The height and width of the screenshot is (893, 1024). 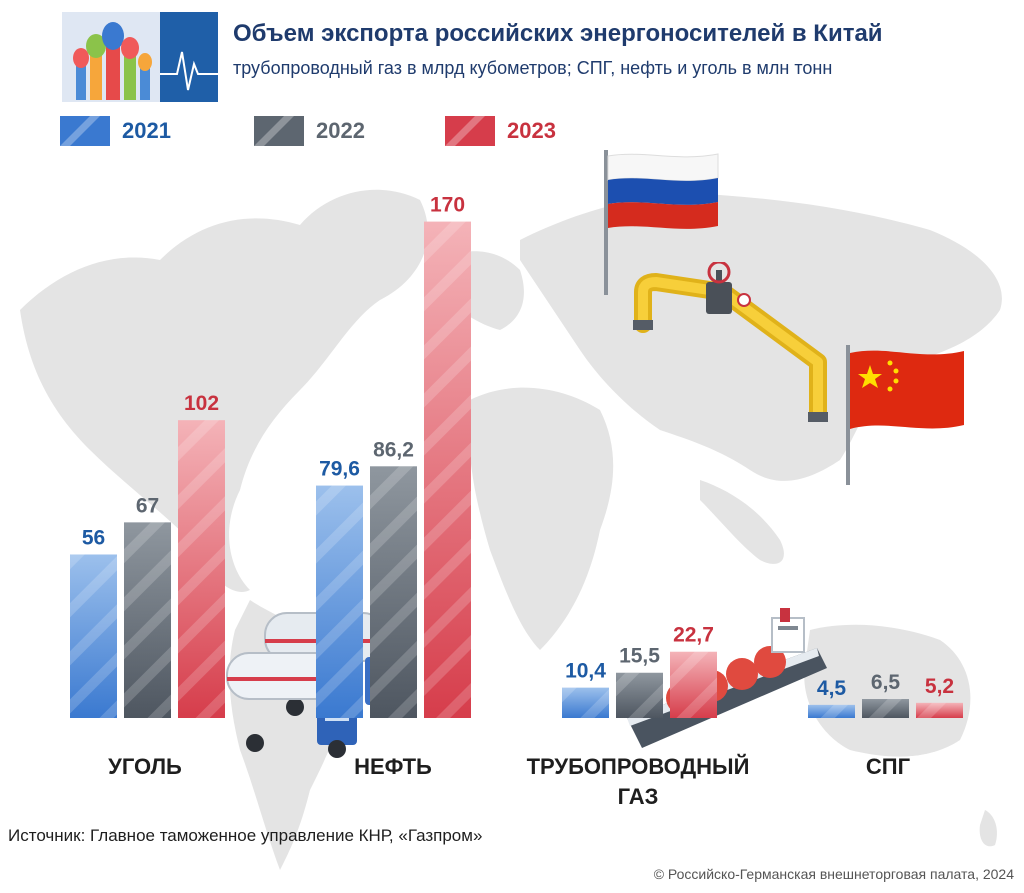 I want to click on data-label-coal-2023: 102, so click(x=201, y=403).